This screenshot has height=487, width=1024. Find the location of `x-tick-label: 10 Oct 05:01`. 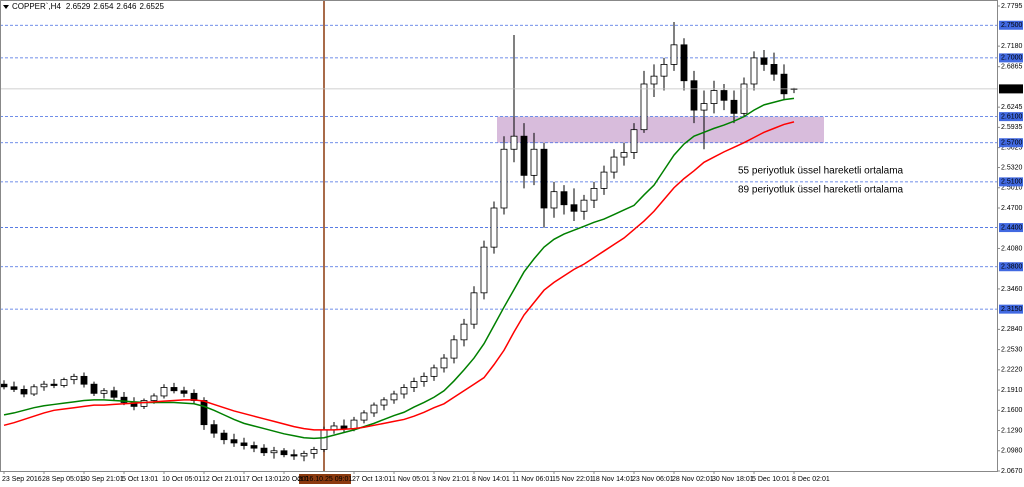

x-tick-label: 10 Oct 05:01 is located at coordinates (182, 479).